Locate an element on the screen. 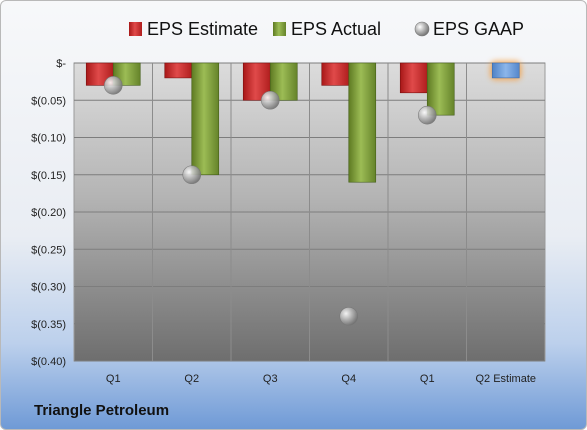 The width and height of the screenshot is (587, 430). y-tick-label: $(0.15) is located at coordinates (48, 176).